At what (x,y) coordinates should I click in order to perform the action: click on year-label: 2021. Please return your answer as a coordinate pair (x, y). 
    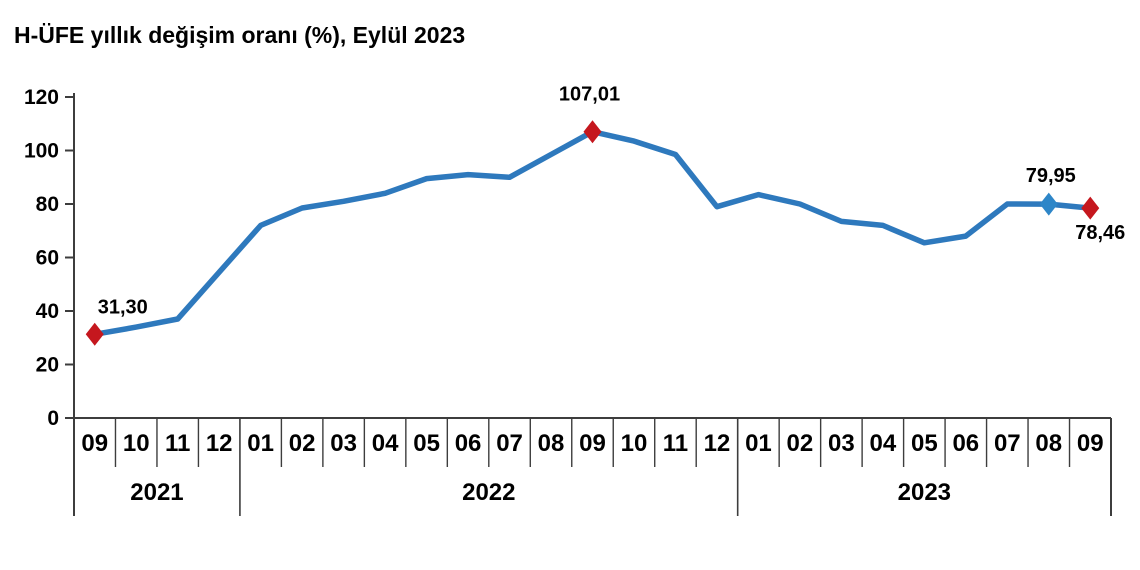
    Looking at the image, I should click on (156, 492).